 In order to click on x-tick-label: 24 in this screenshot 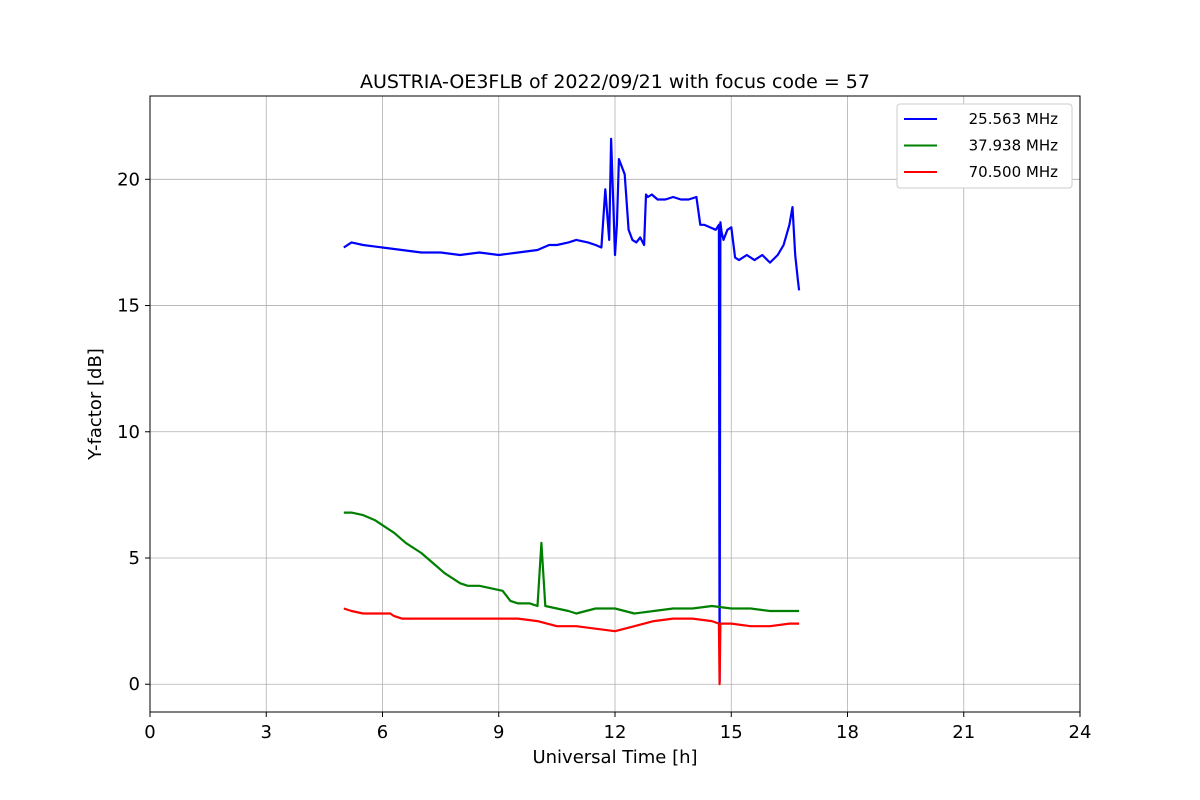, I will do `click(1080, 732)`.